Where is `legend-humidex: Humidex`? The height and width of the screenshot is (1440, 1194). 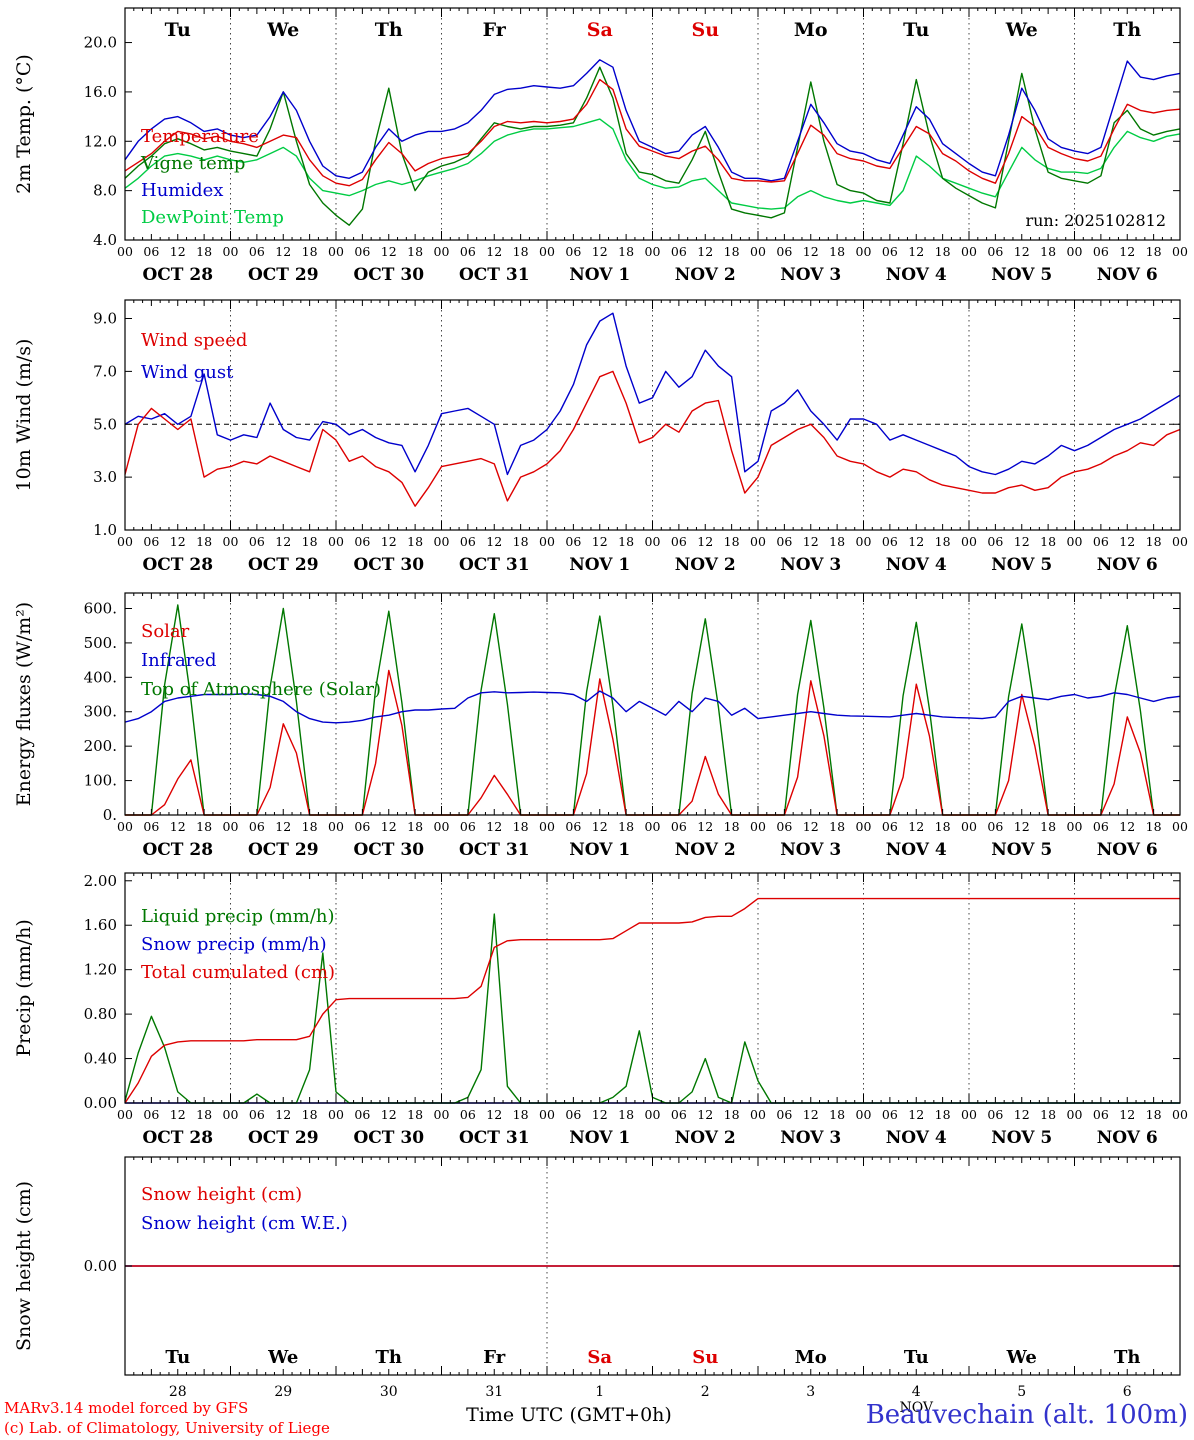
legend-humidex: Humidex is located at coordinates (182, 190).